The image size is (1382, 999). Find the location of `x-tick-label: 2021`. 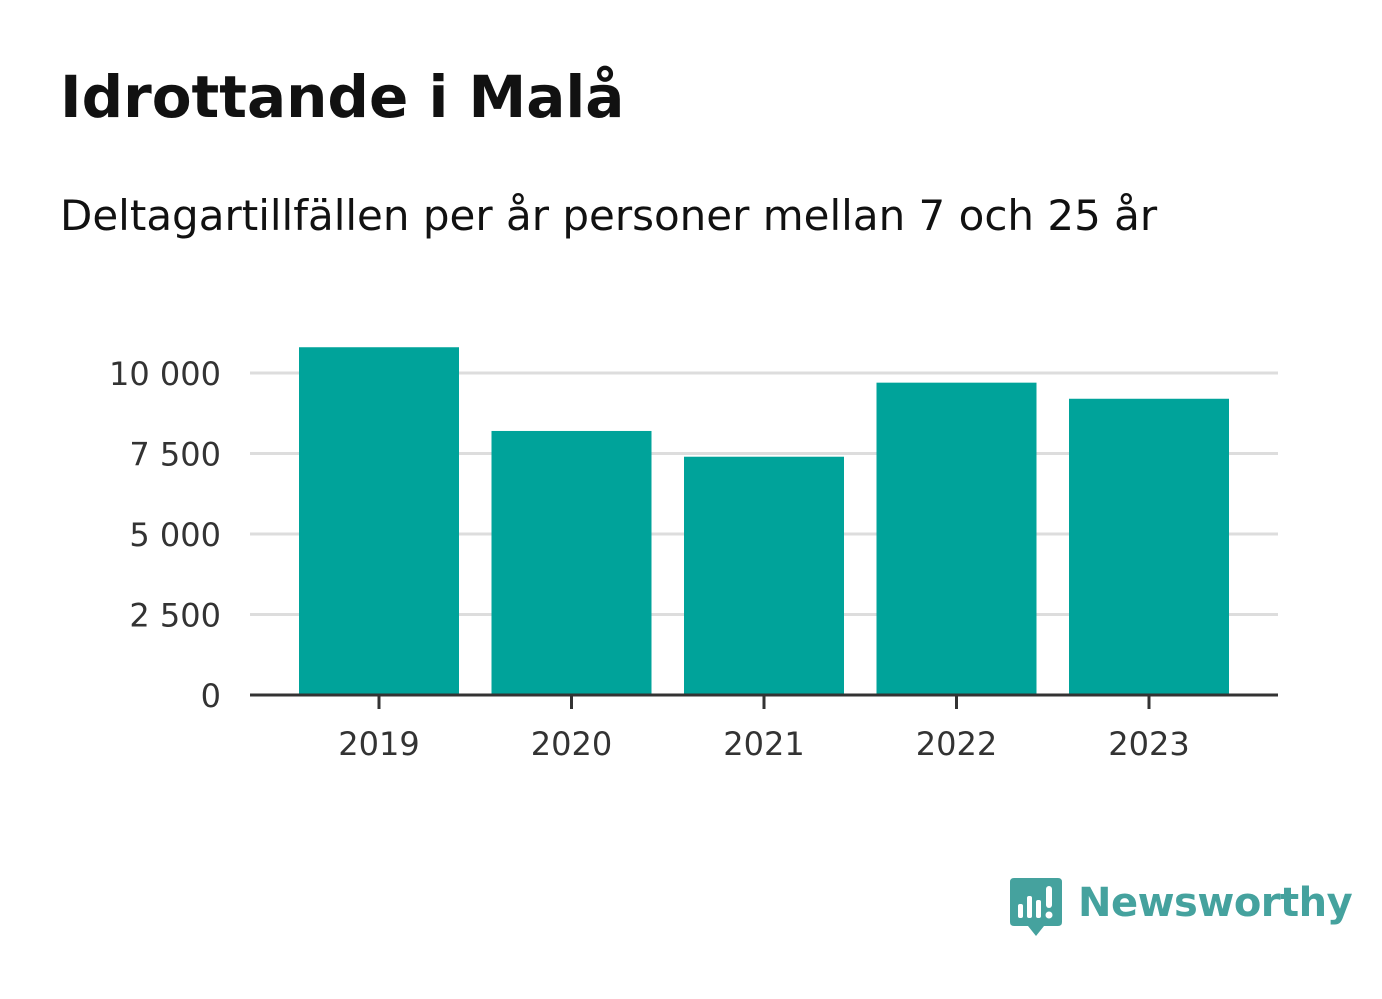

x-tick-label: 2021 is located at coordinates (763, 744).